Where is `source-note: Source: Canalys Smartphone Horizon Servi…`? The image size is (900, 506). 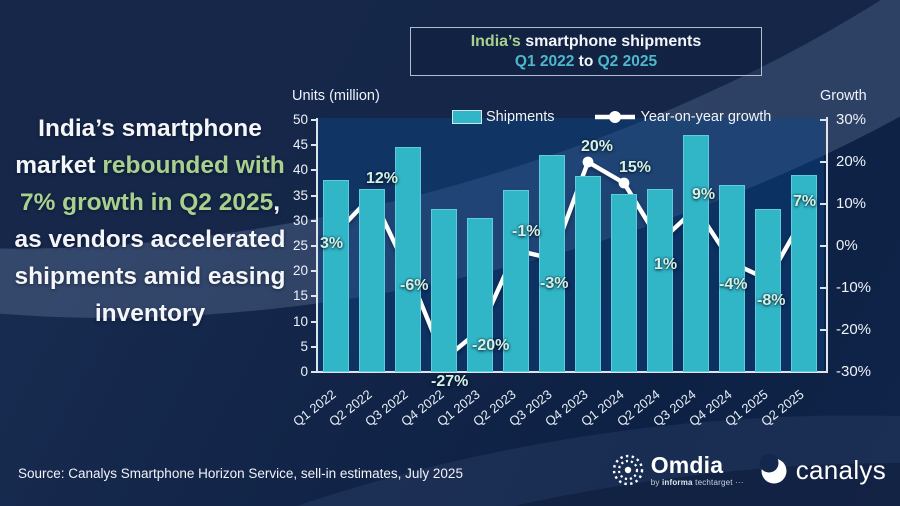 source-note: Source: Canalys Smartphone Horizon Servi… is located at coordinates (240, 473).